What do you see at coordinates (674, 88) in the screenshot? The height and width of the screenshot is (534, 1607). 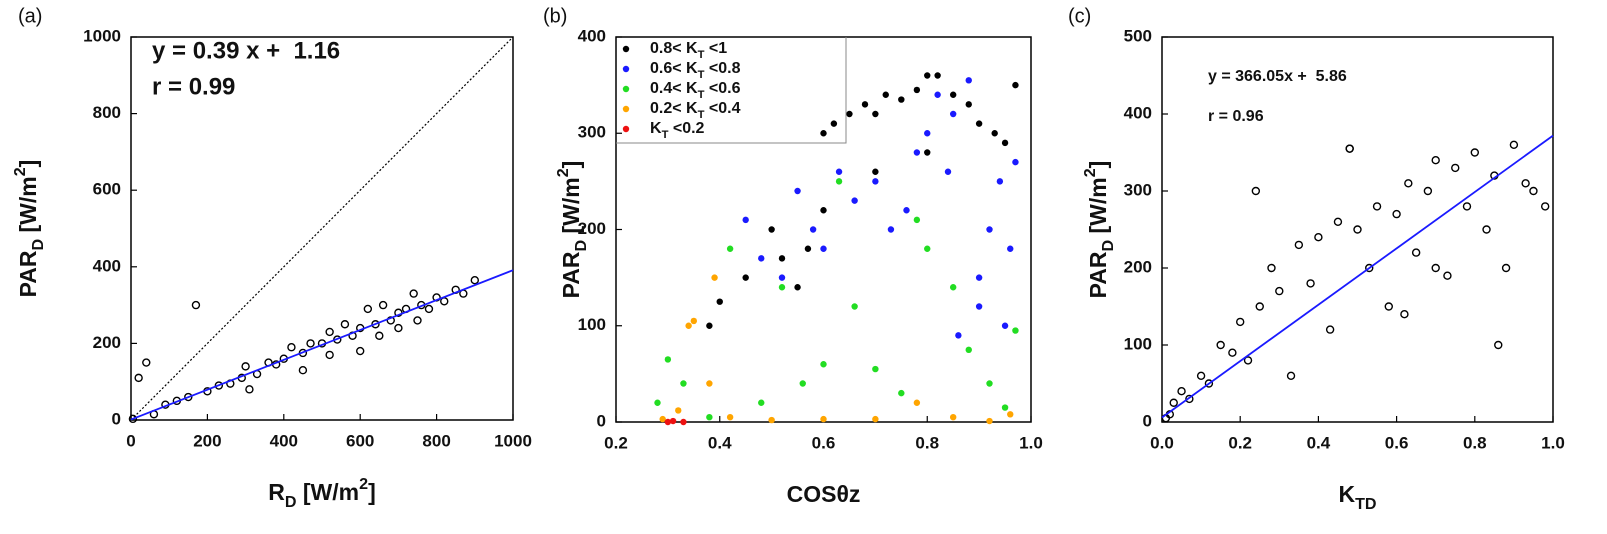 I see `text-part: 0.4< K` at bounding box center [674, 88].